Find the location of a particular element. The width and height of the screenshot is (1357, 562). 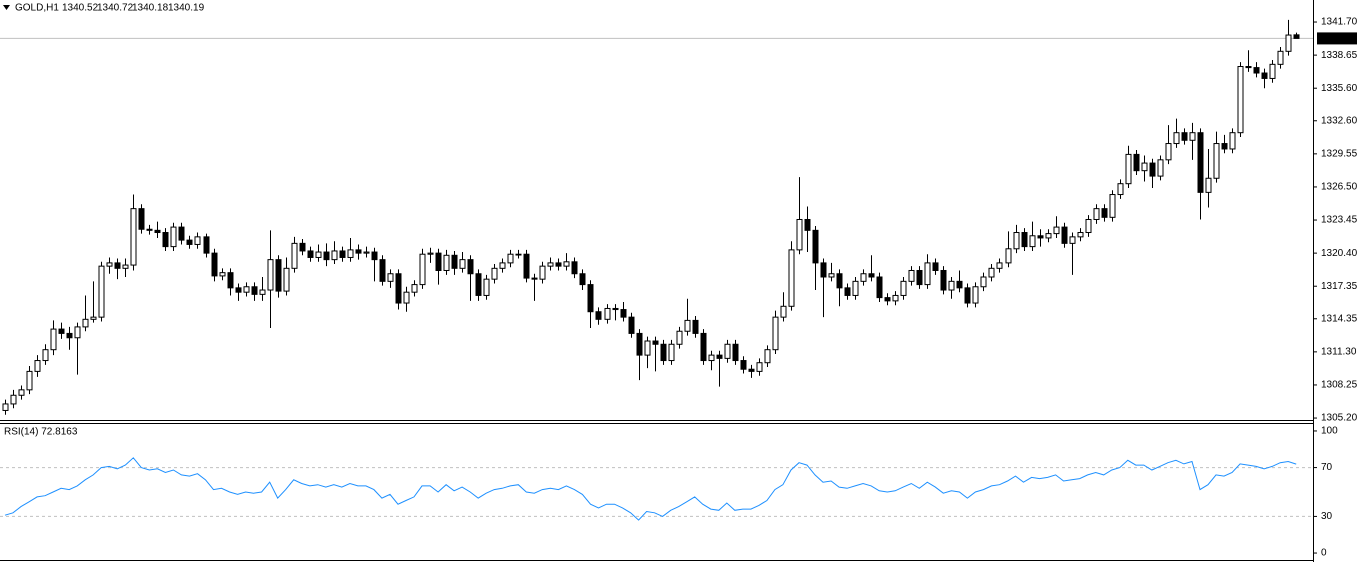

ohlc-high: 1340.72 is located at coordinates (115, 8).